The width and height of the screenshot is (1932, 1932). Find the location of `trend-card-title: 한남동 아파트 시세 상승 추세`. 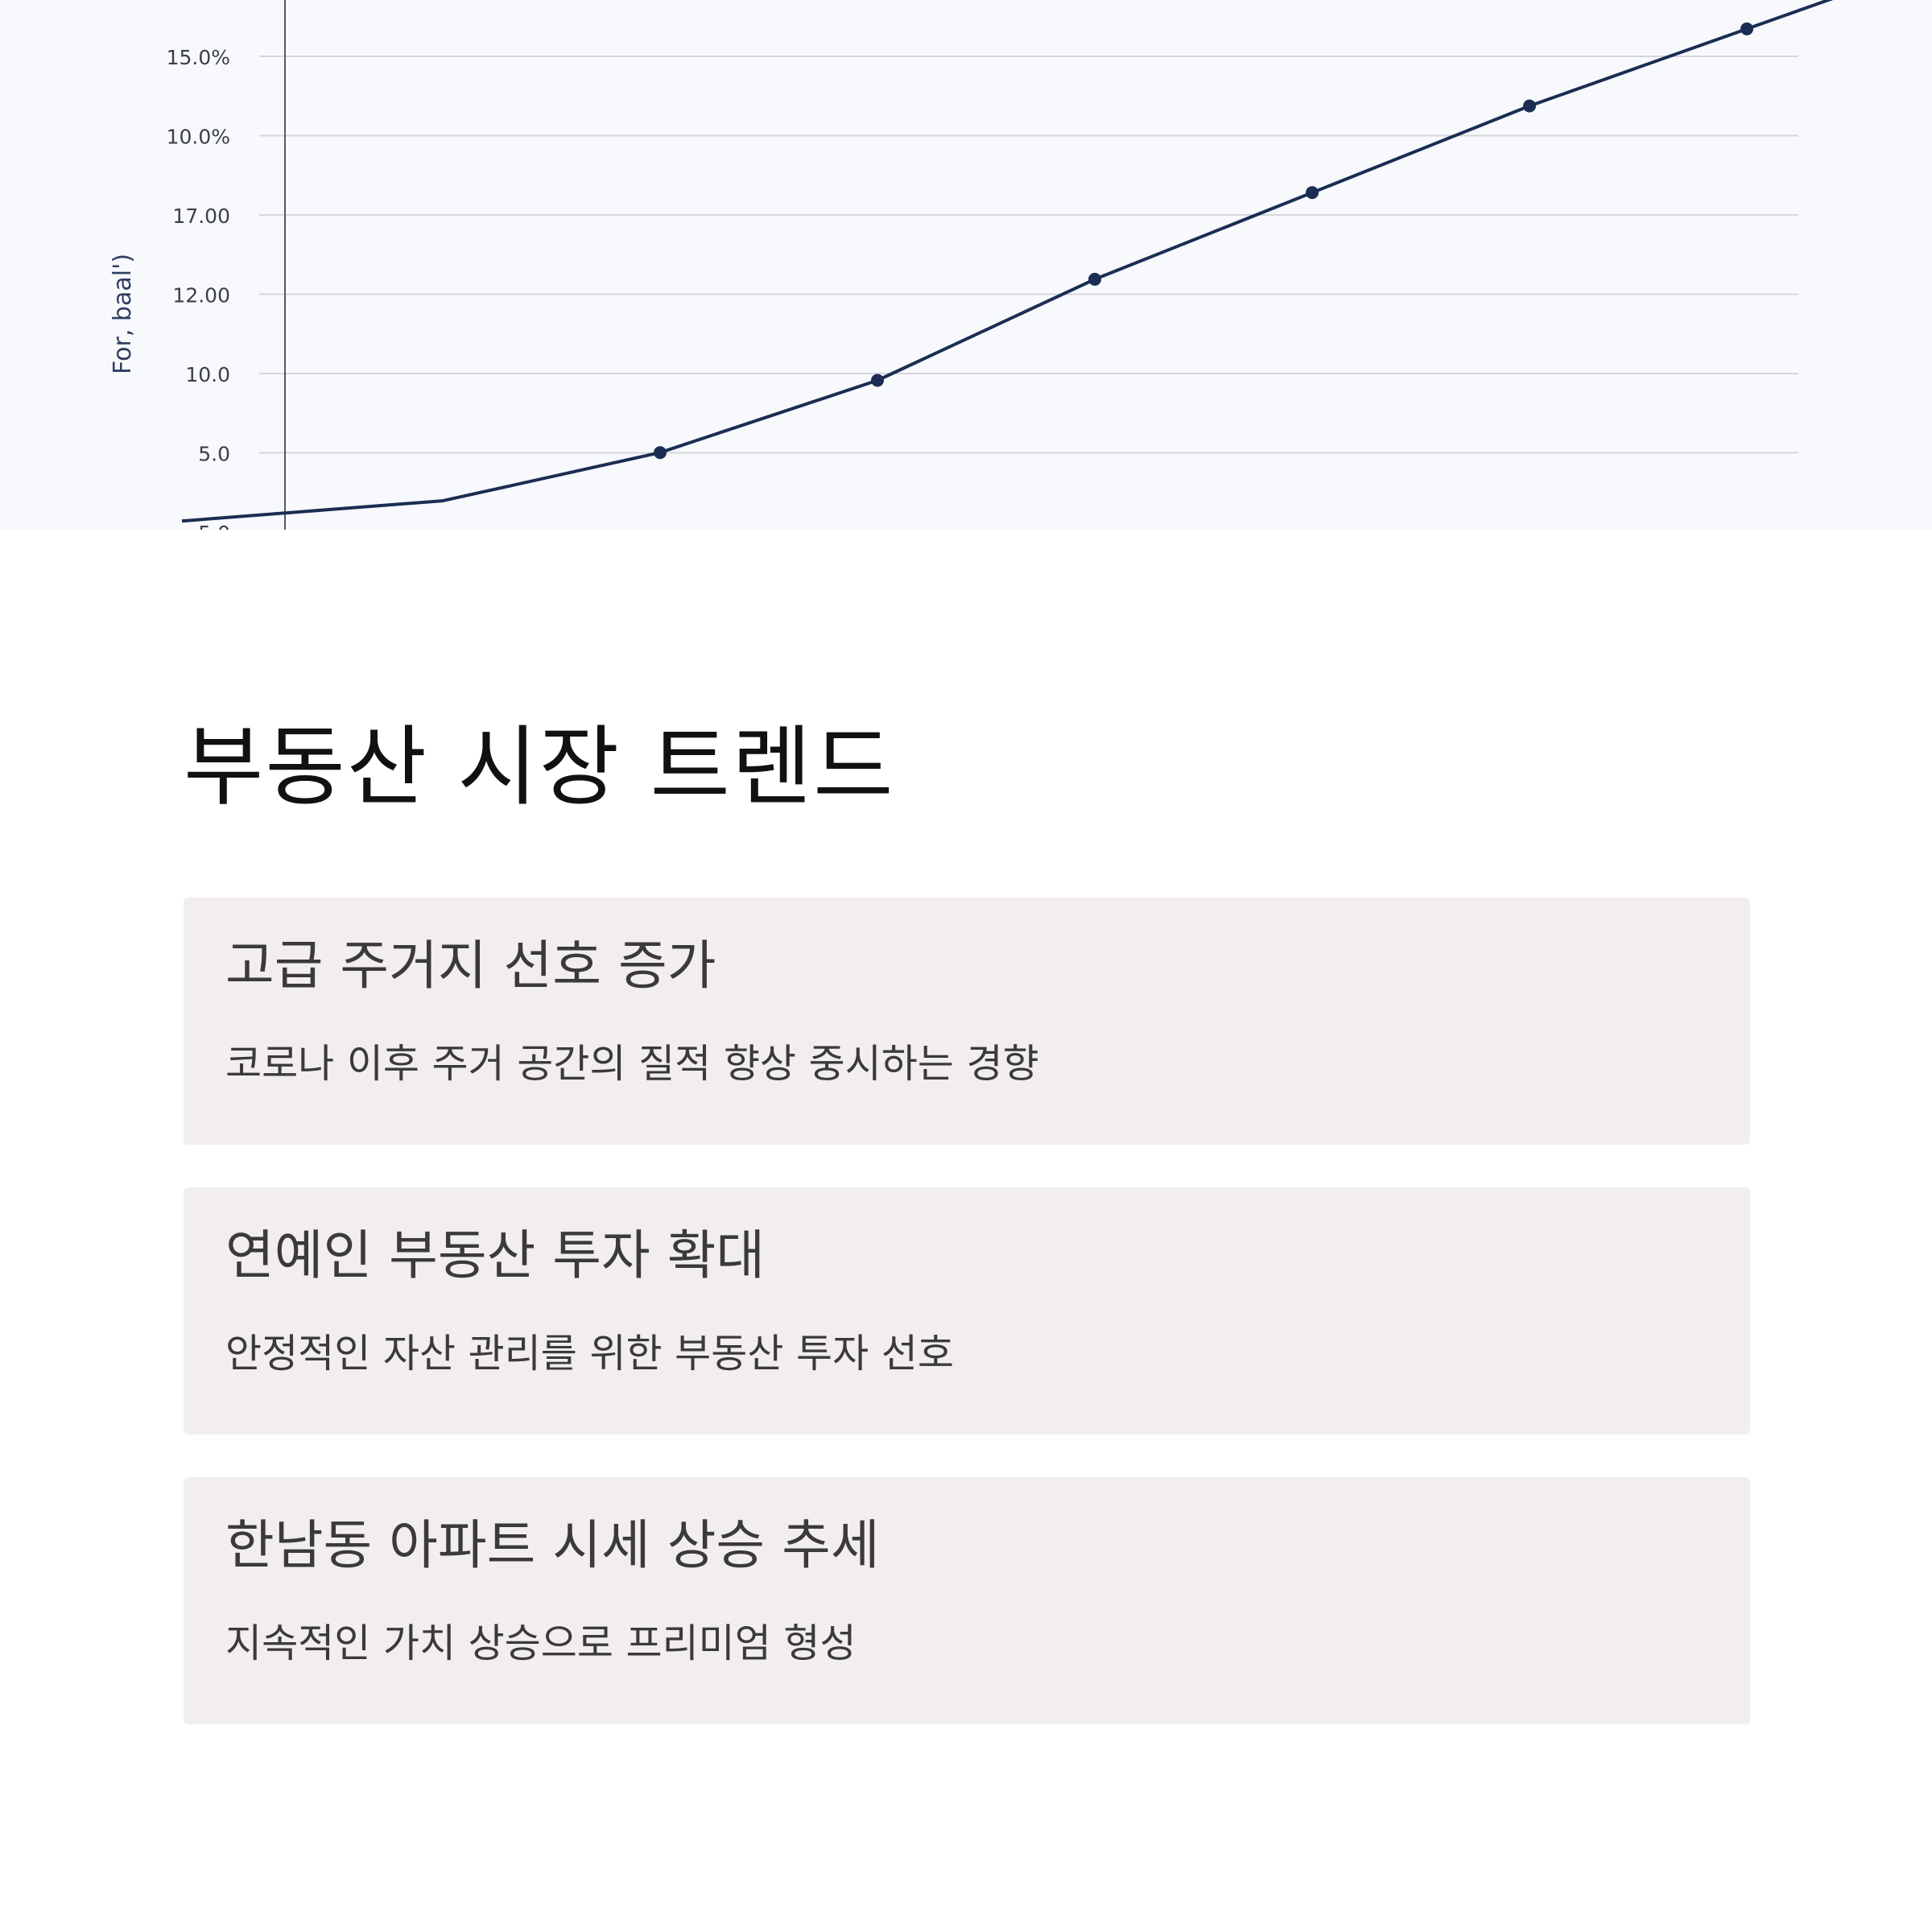

trend-card-title: 한남동 아파트 시세 상승 추세 is located at coordinates (552, 1545).